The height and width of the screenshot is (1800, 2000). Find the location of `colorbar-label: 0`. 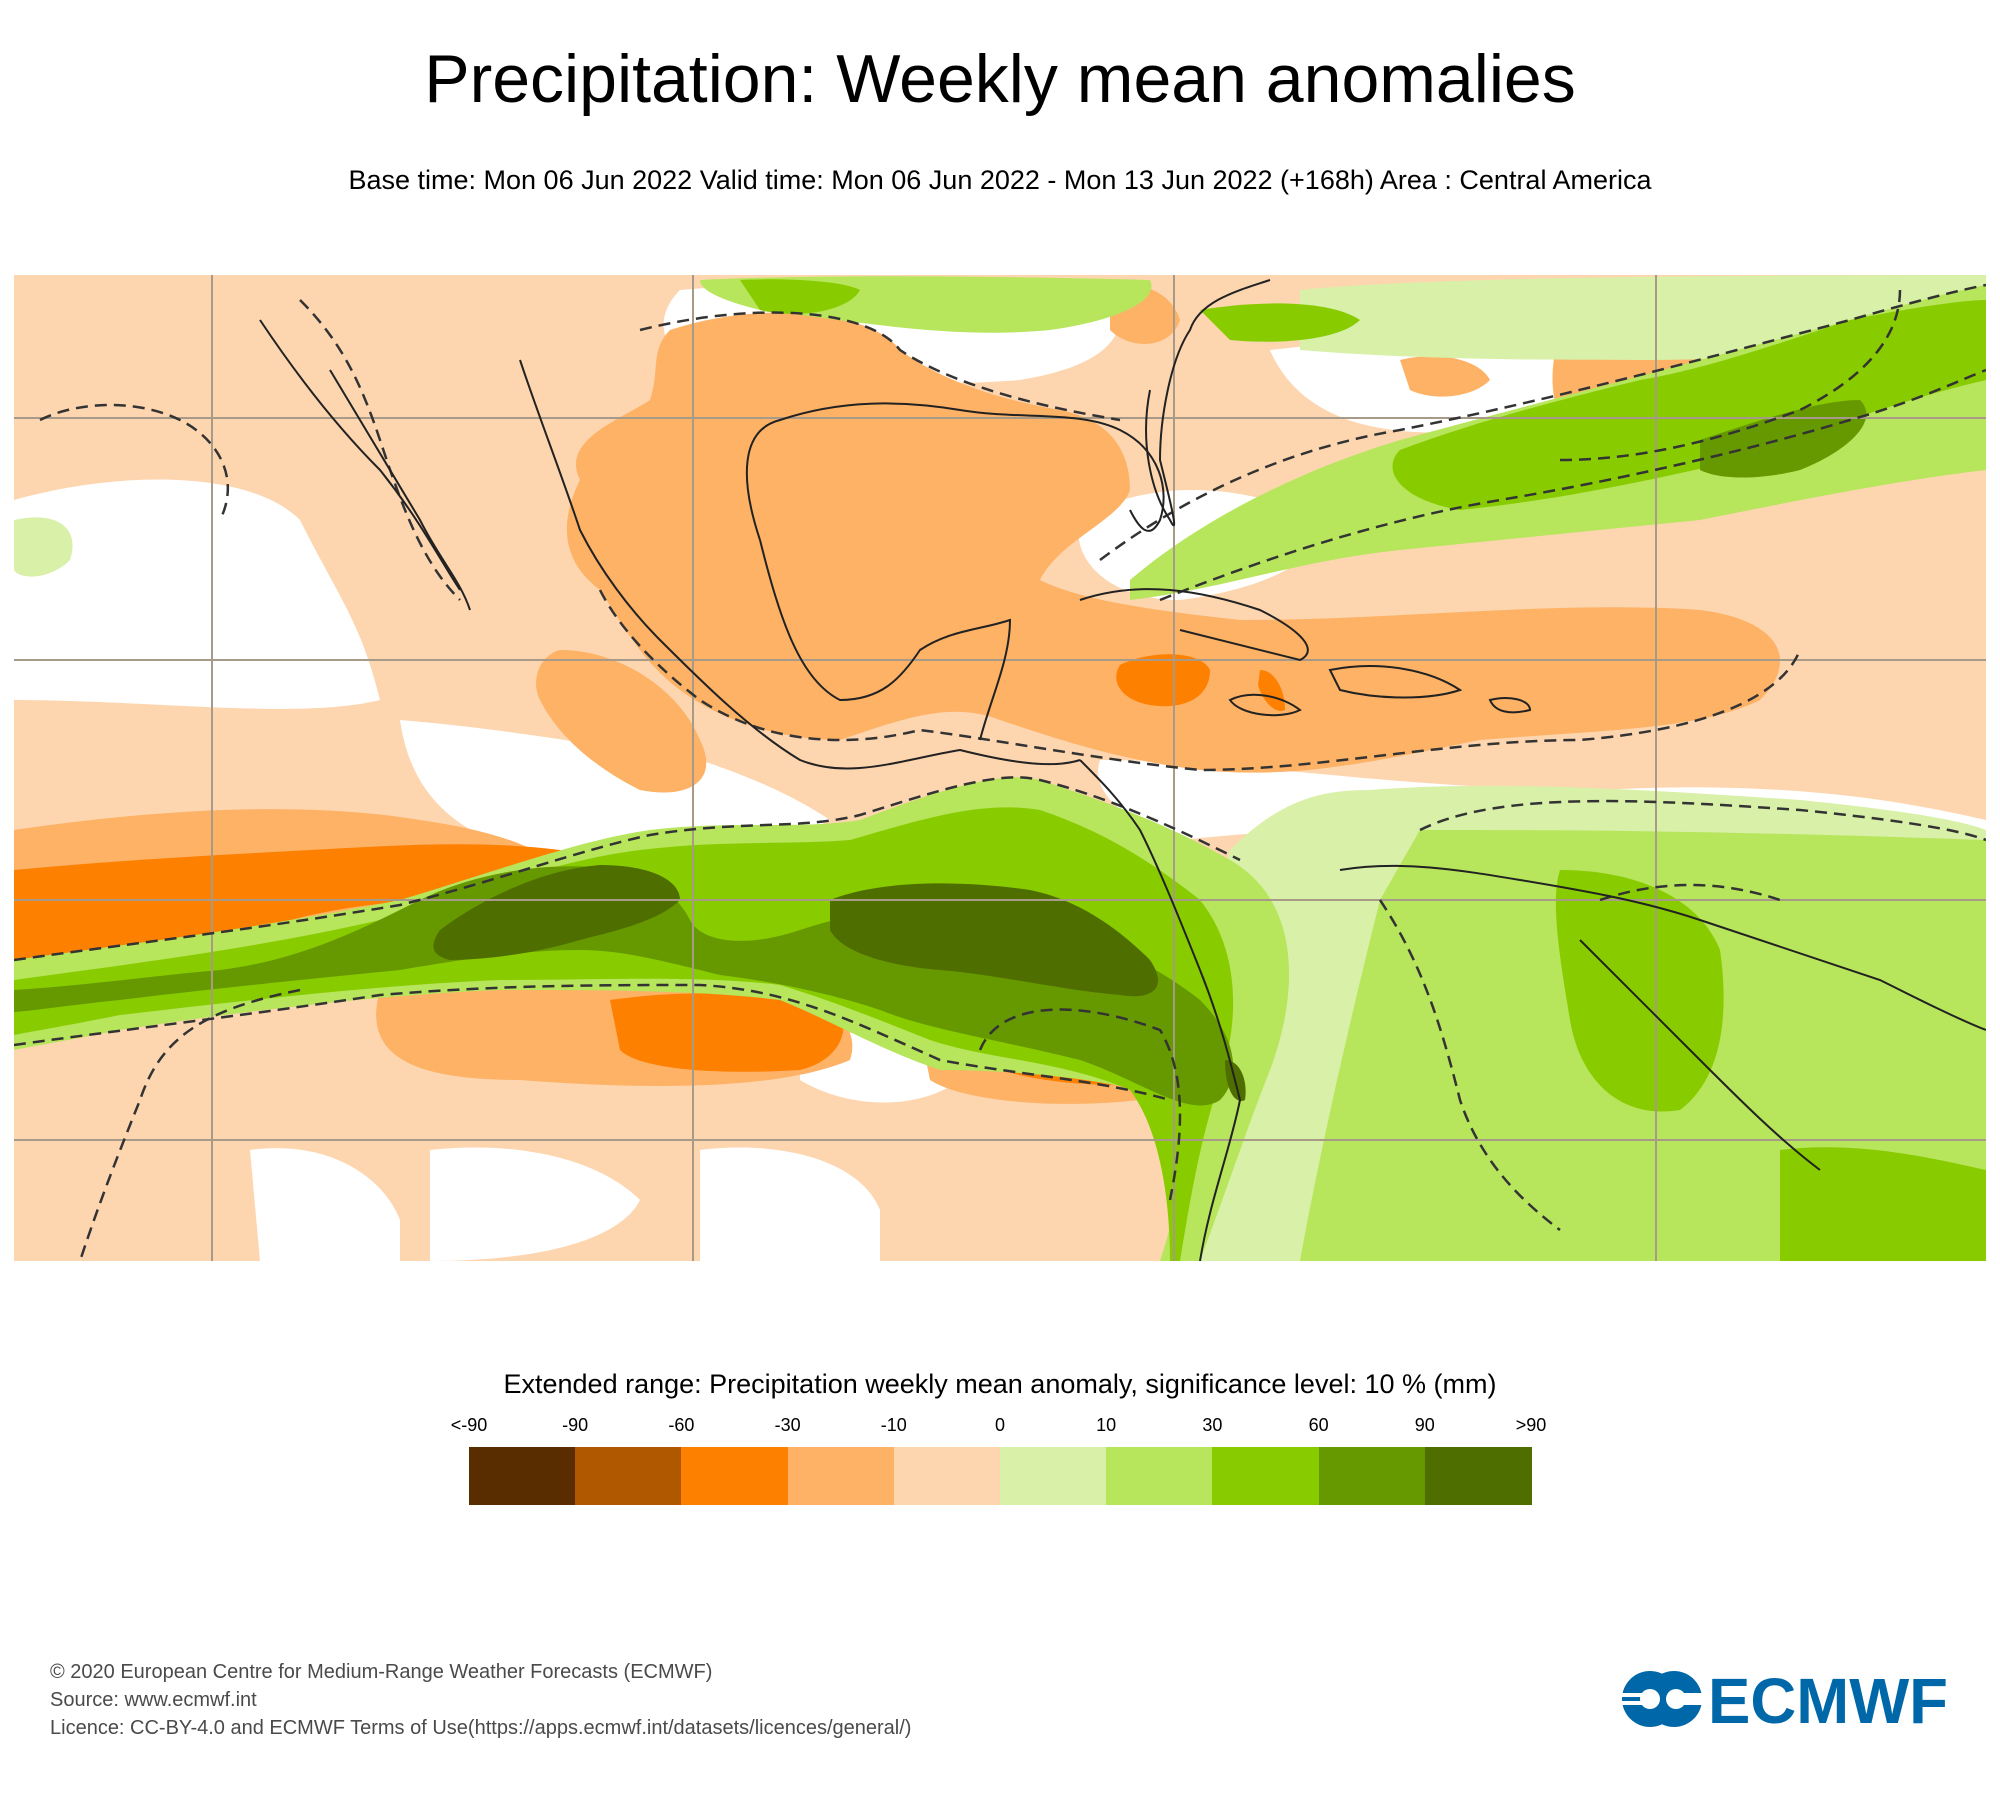

colorbar-label: 0 is located at coordinates (999, 1425).